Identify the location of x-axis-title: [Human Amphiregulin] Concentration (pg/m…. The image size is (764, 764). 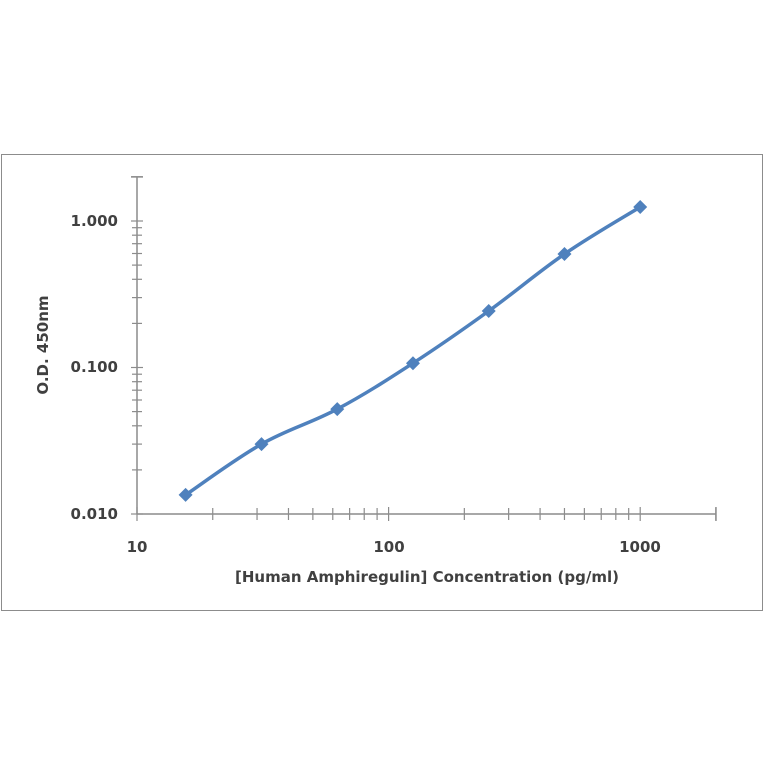
(427, 577).